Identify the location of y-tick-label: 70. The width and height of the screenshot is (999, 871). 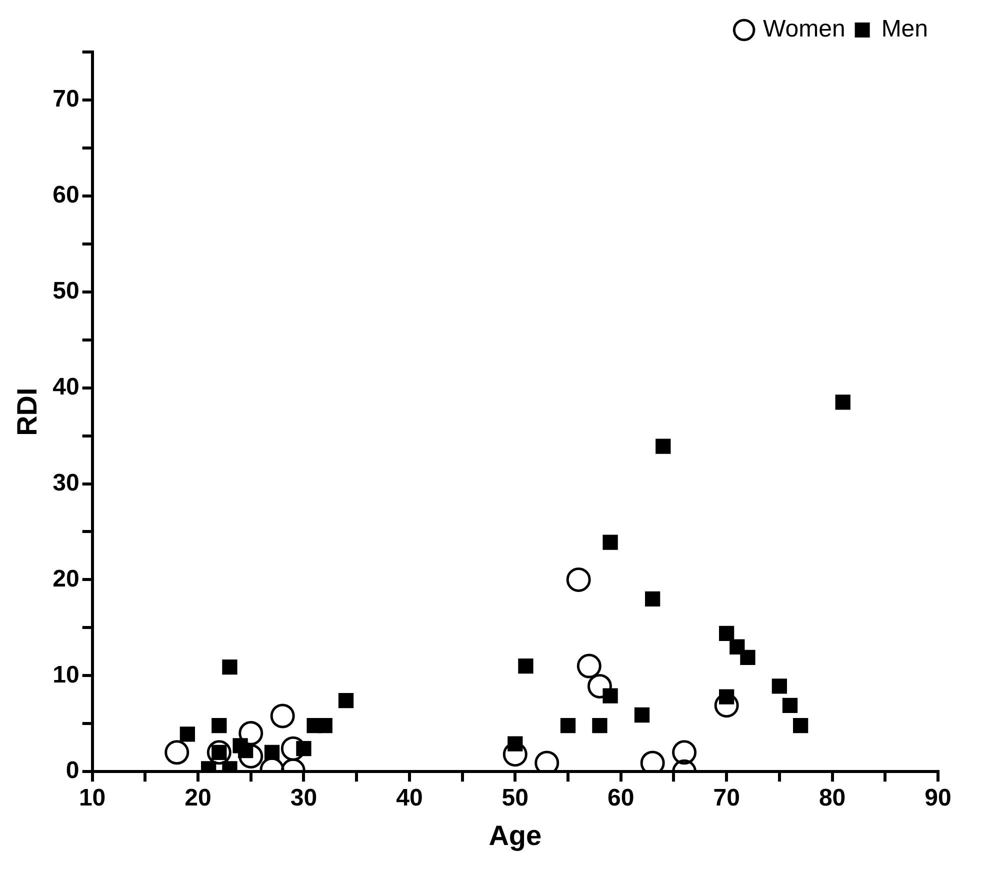
(66, 99).